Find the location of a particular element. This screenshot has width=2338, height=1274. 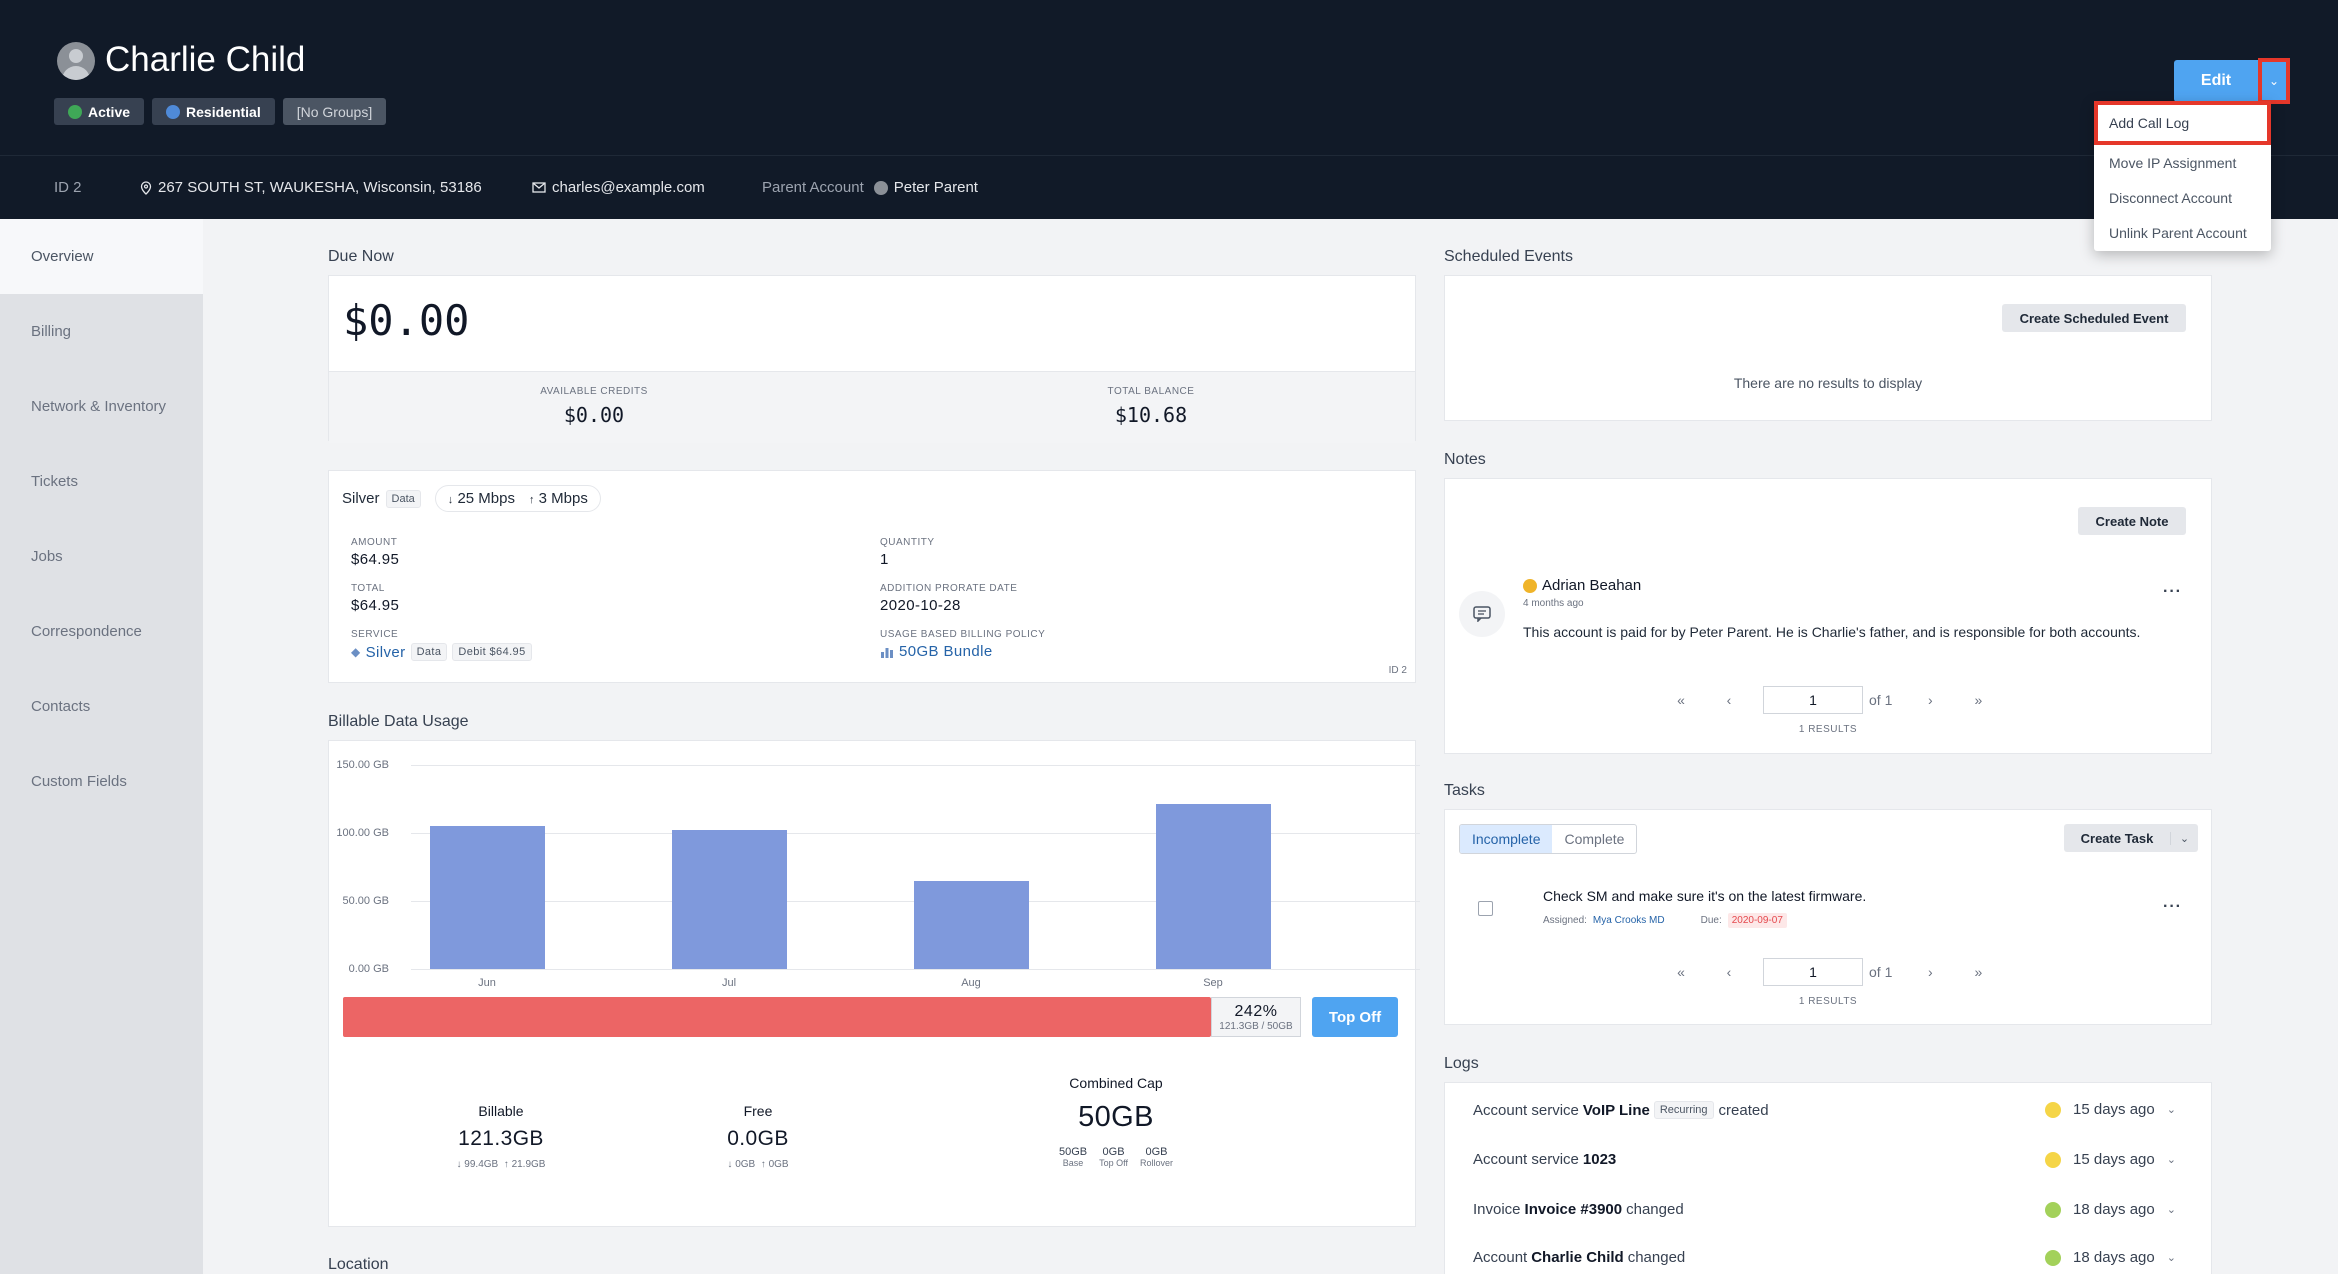

menu-item-unlink-parent: Unlink Parent Account is located at coordinates (2178, 232).